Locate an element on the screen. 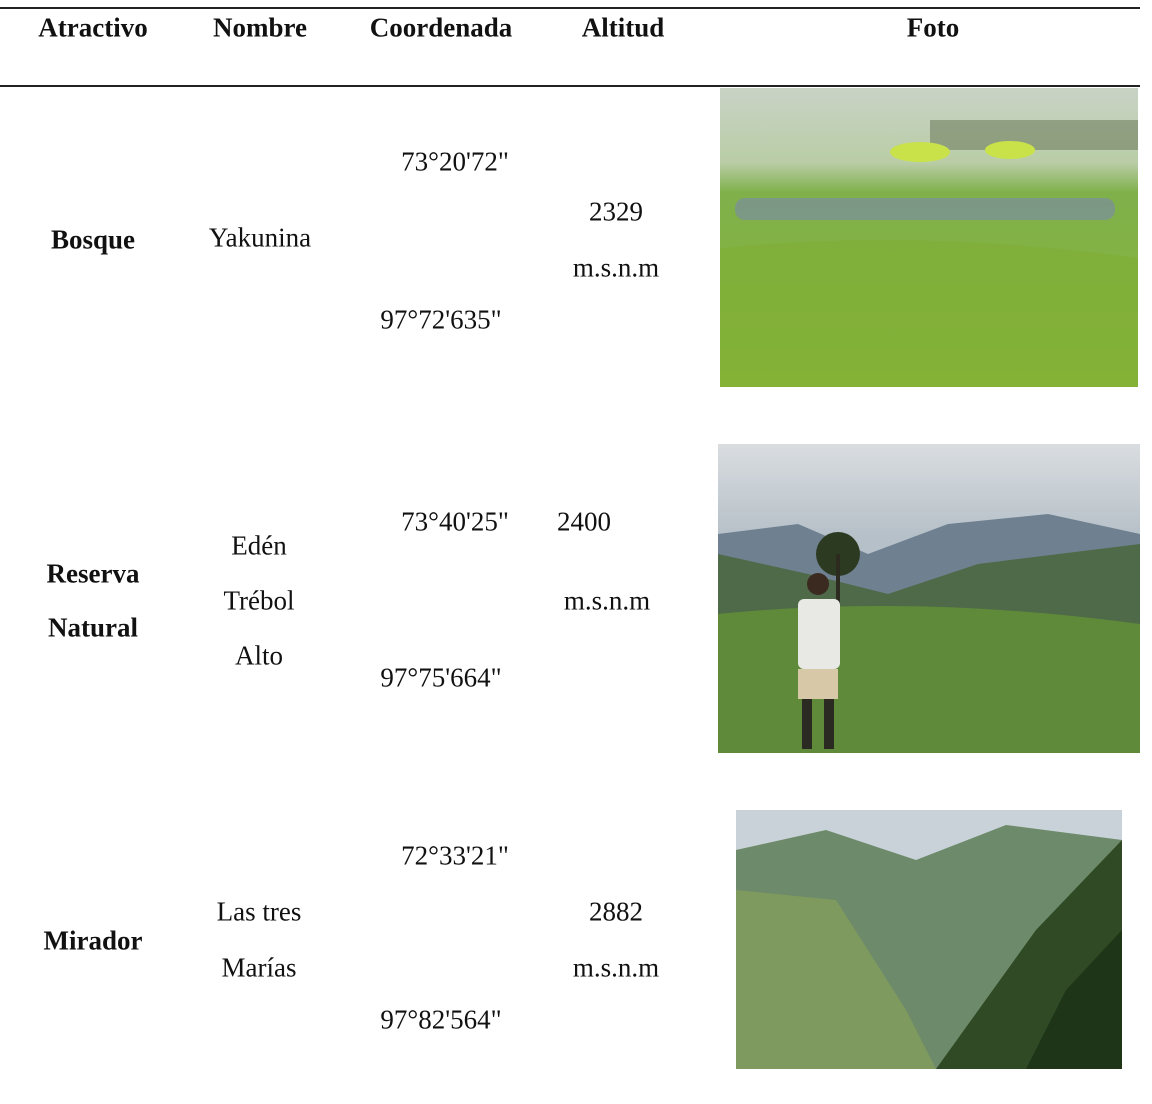  header-cell: Altitud is located at coordinates (623, 27).